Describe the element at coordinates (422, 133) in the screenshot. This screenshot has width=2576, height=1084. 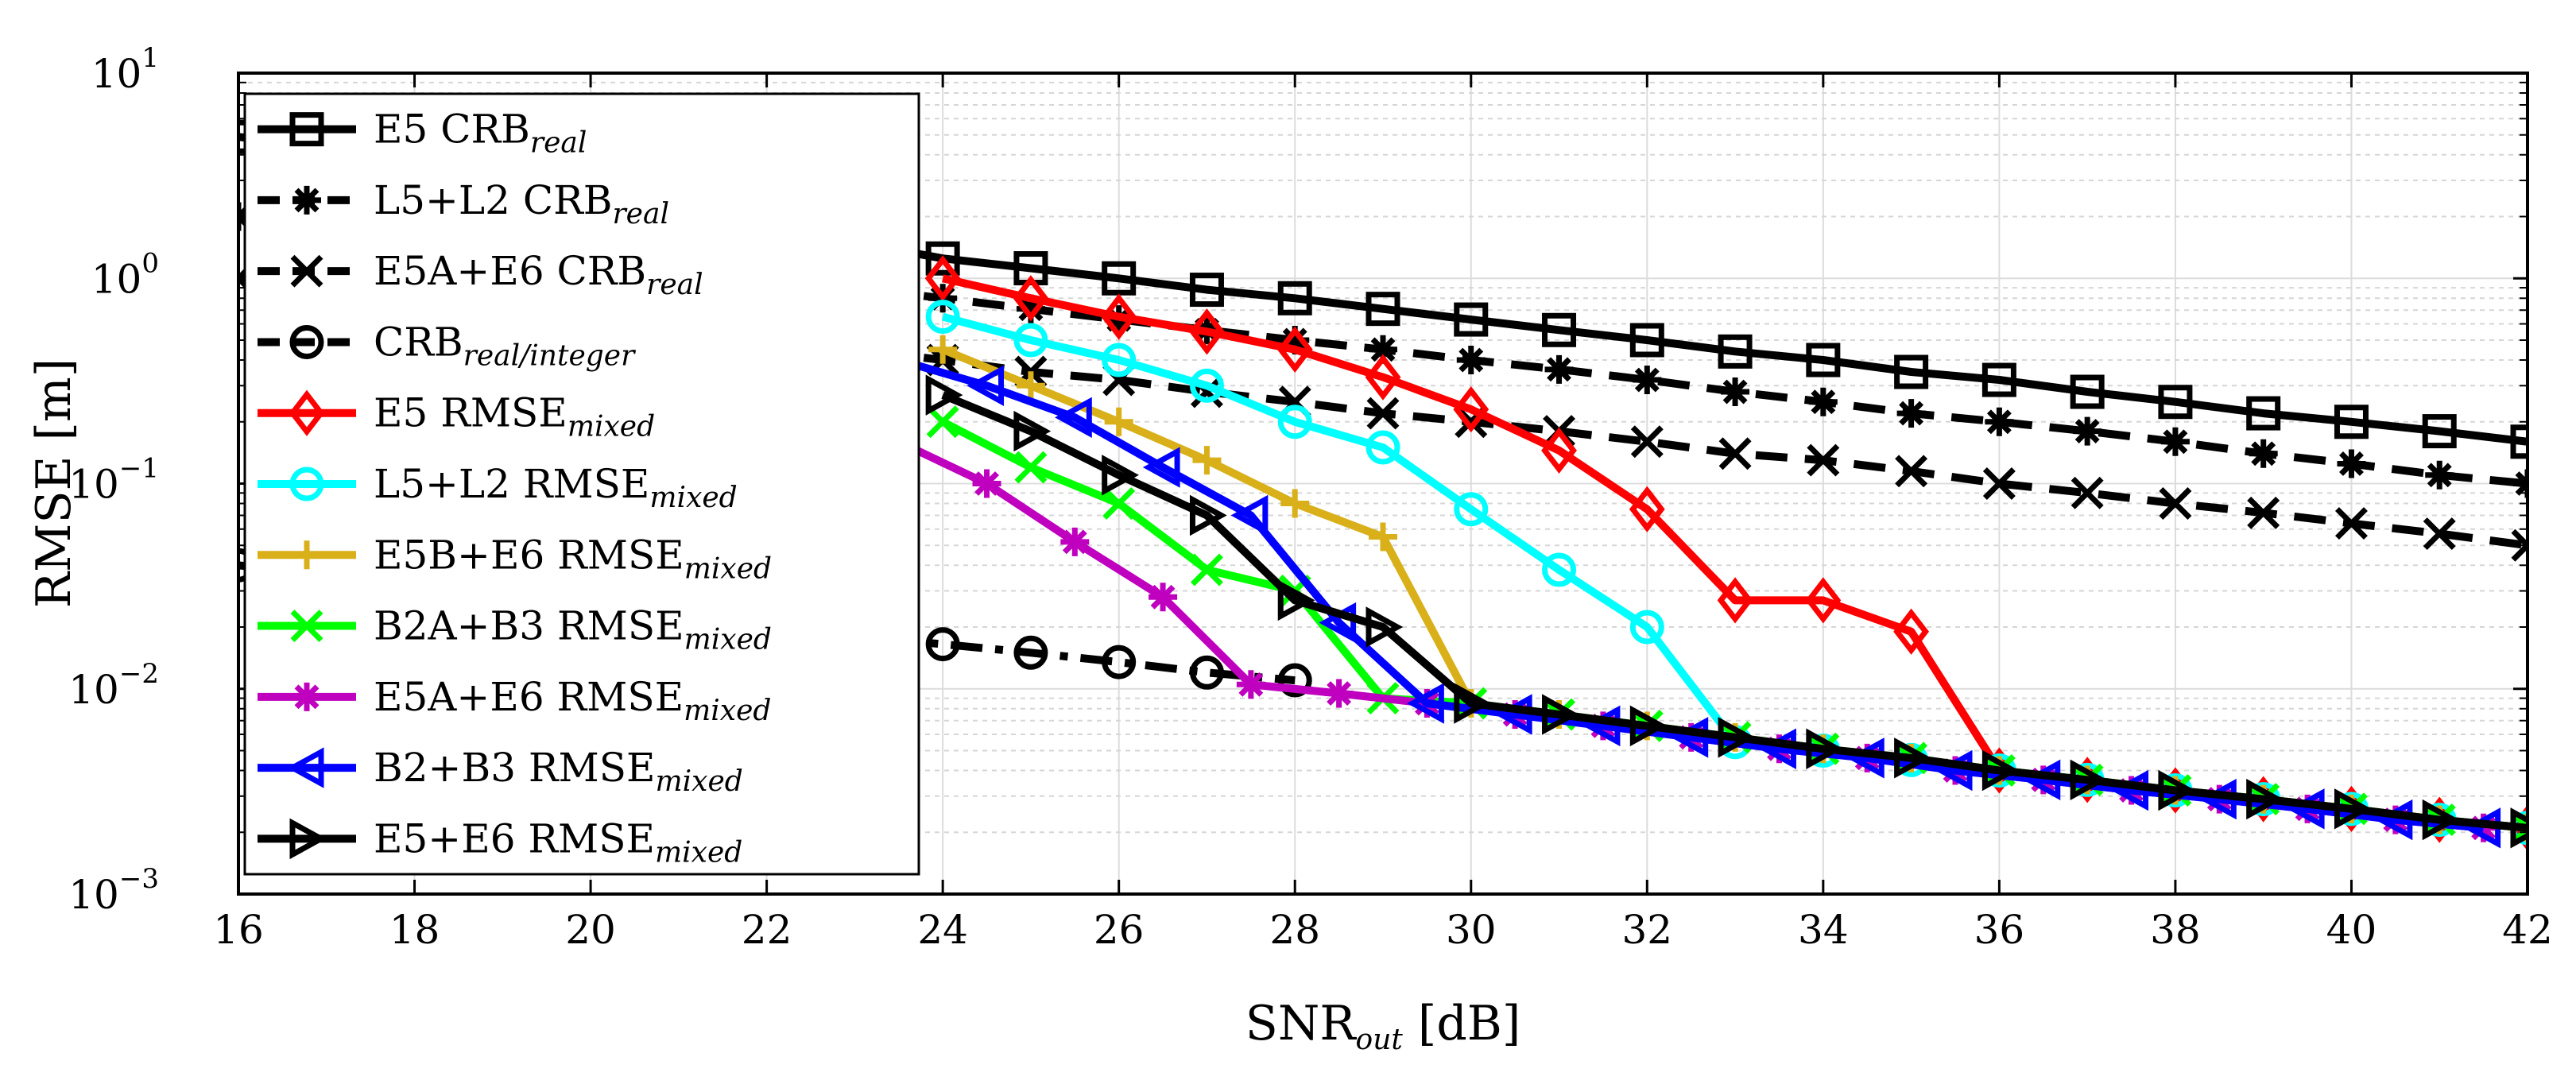
I see `legend-item: E5 CRBreal` at that location.